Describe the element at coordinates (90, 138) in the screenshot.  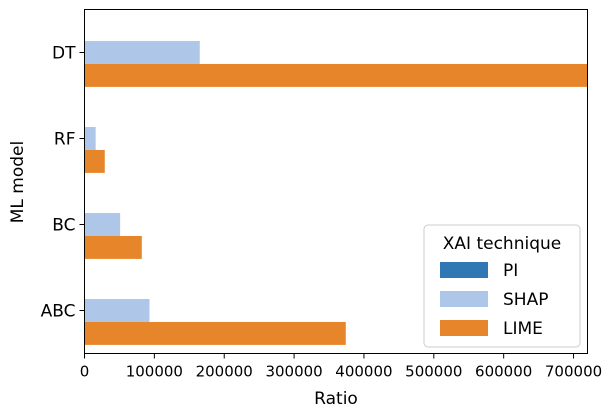
I see `bar-shap-rf` at that location.